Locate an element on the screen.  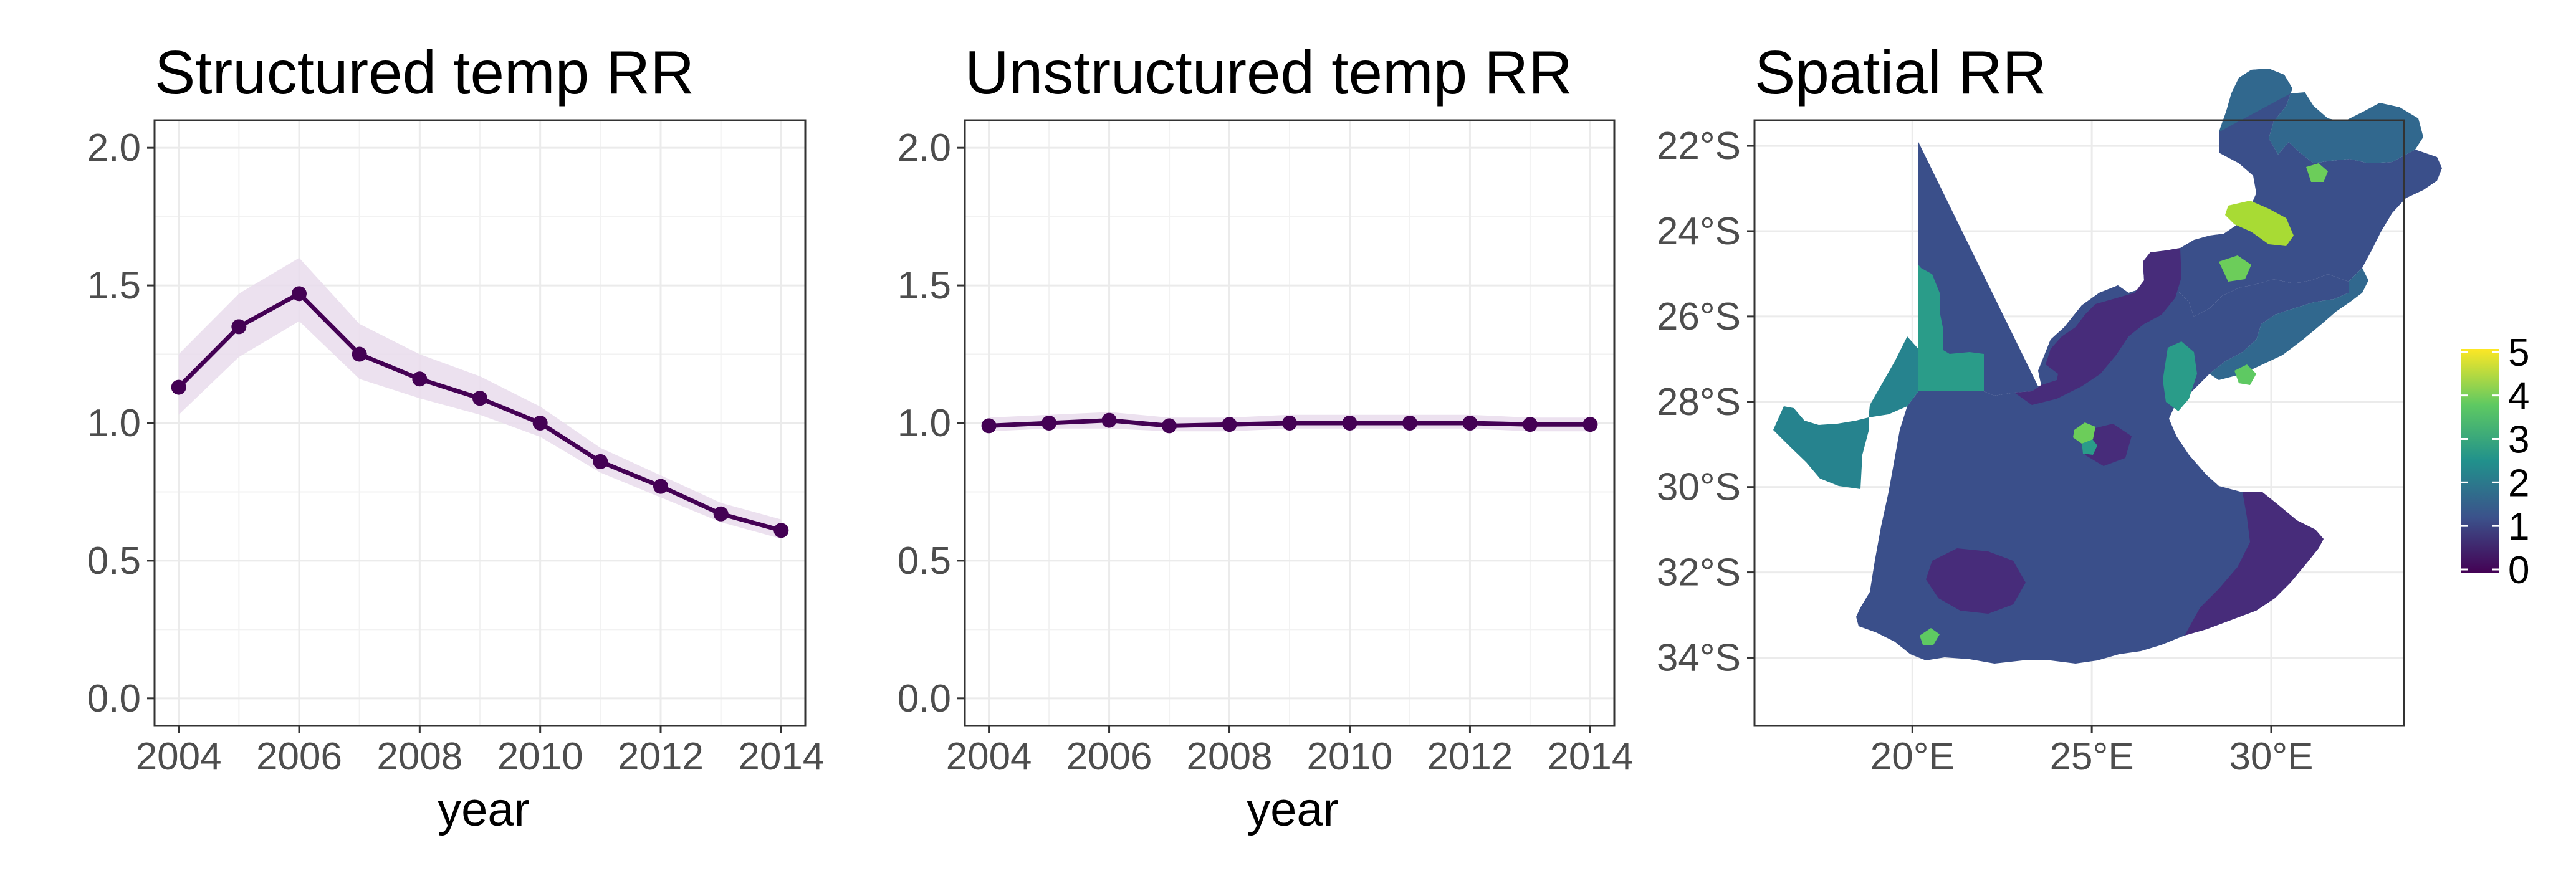
panel-title: Spatial RR is located at coordinates (1901, 72).